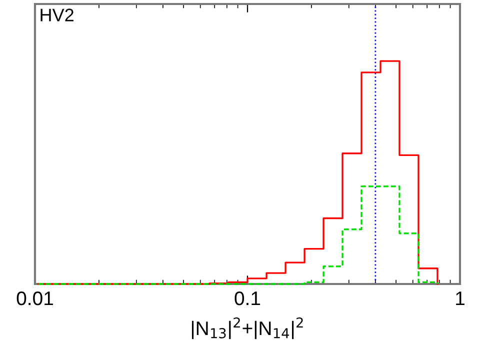 This screenshot has width=494, height=346. I want to click on x-tick-label: 0.1, so click(247, 298).